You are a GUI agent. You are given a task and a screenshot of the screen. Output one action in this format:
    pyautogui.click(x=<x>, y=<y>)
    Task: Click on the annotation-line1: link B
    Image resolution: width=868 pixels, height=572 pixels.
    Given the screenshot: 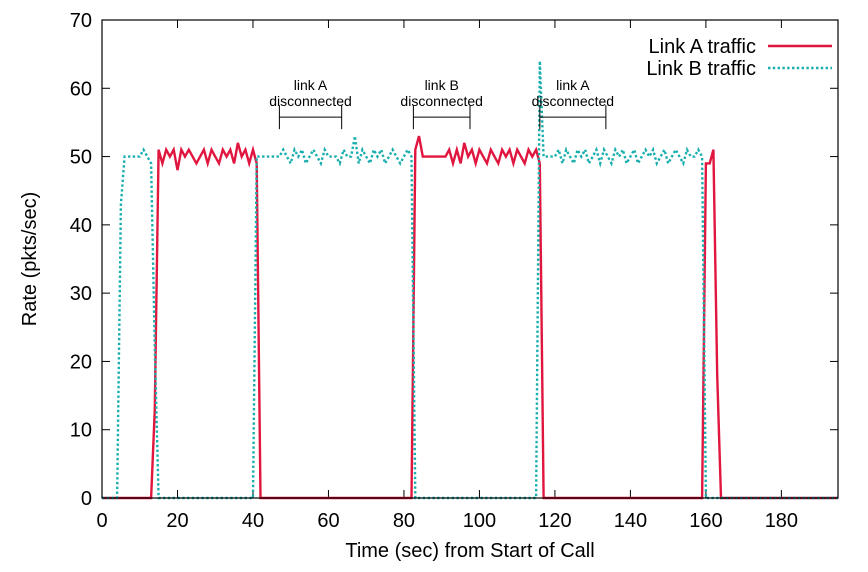 What is the action you would take?
    pyautogui.click(x=442, y=85)
    